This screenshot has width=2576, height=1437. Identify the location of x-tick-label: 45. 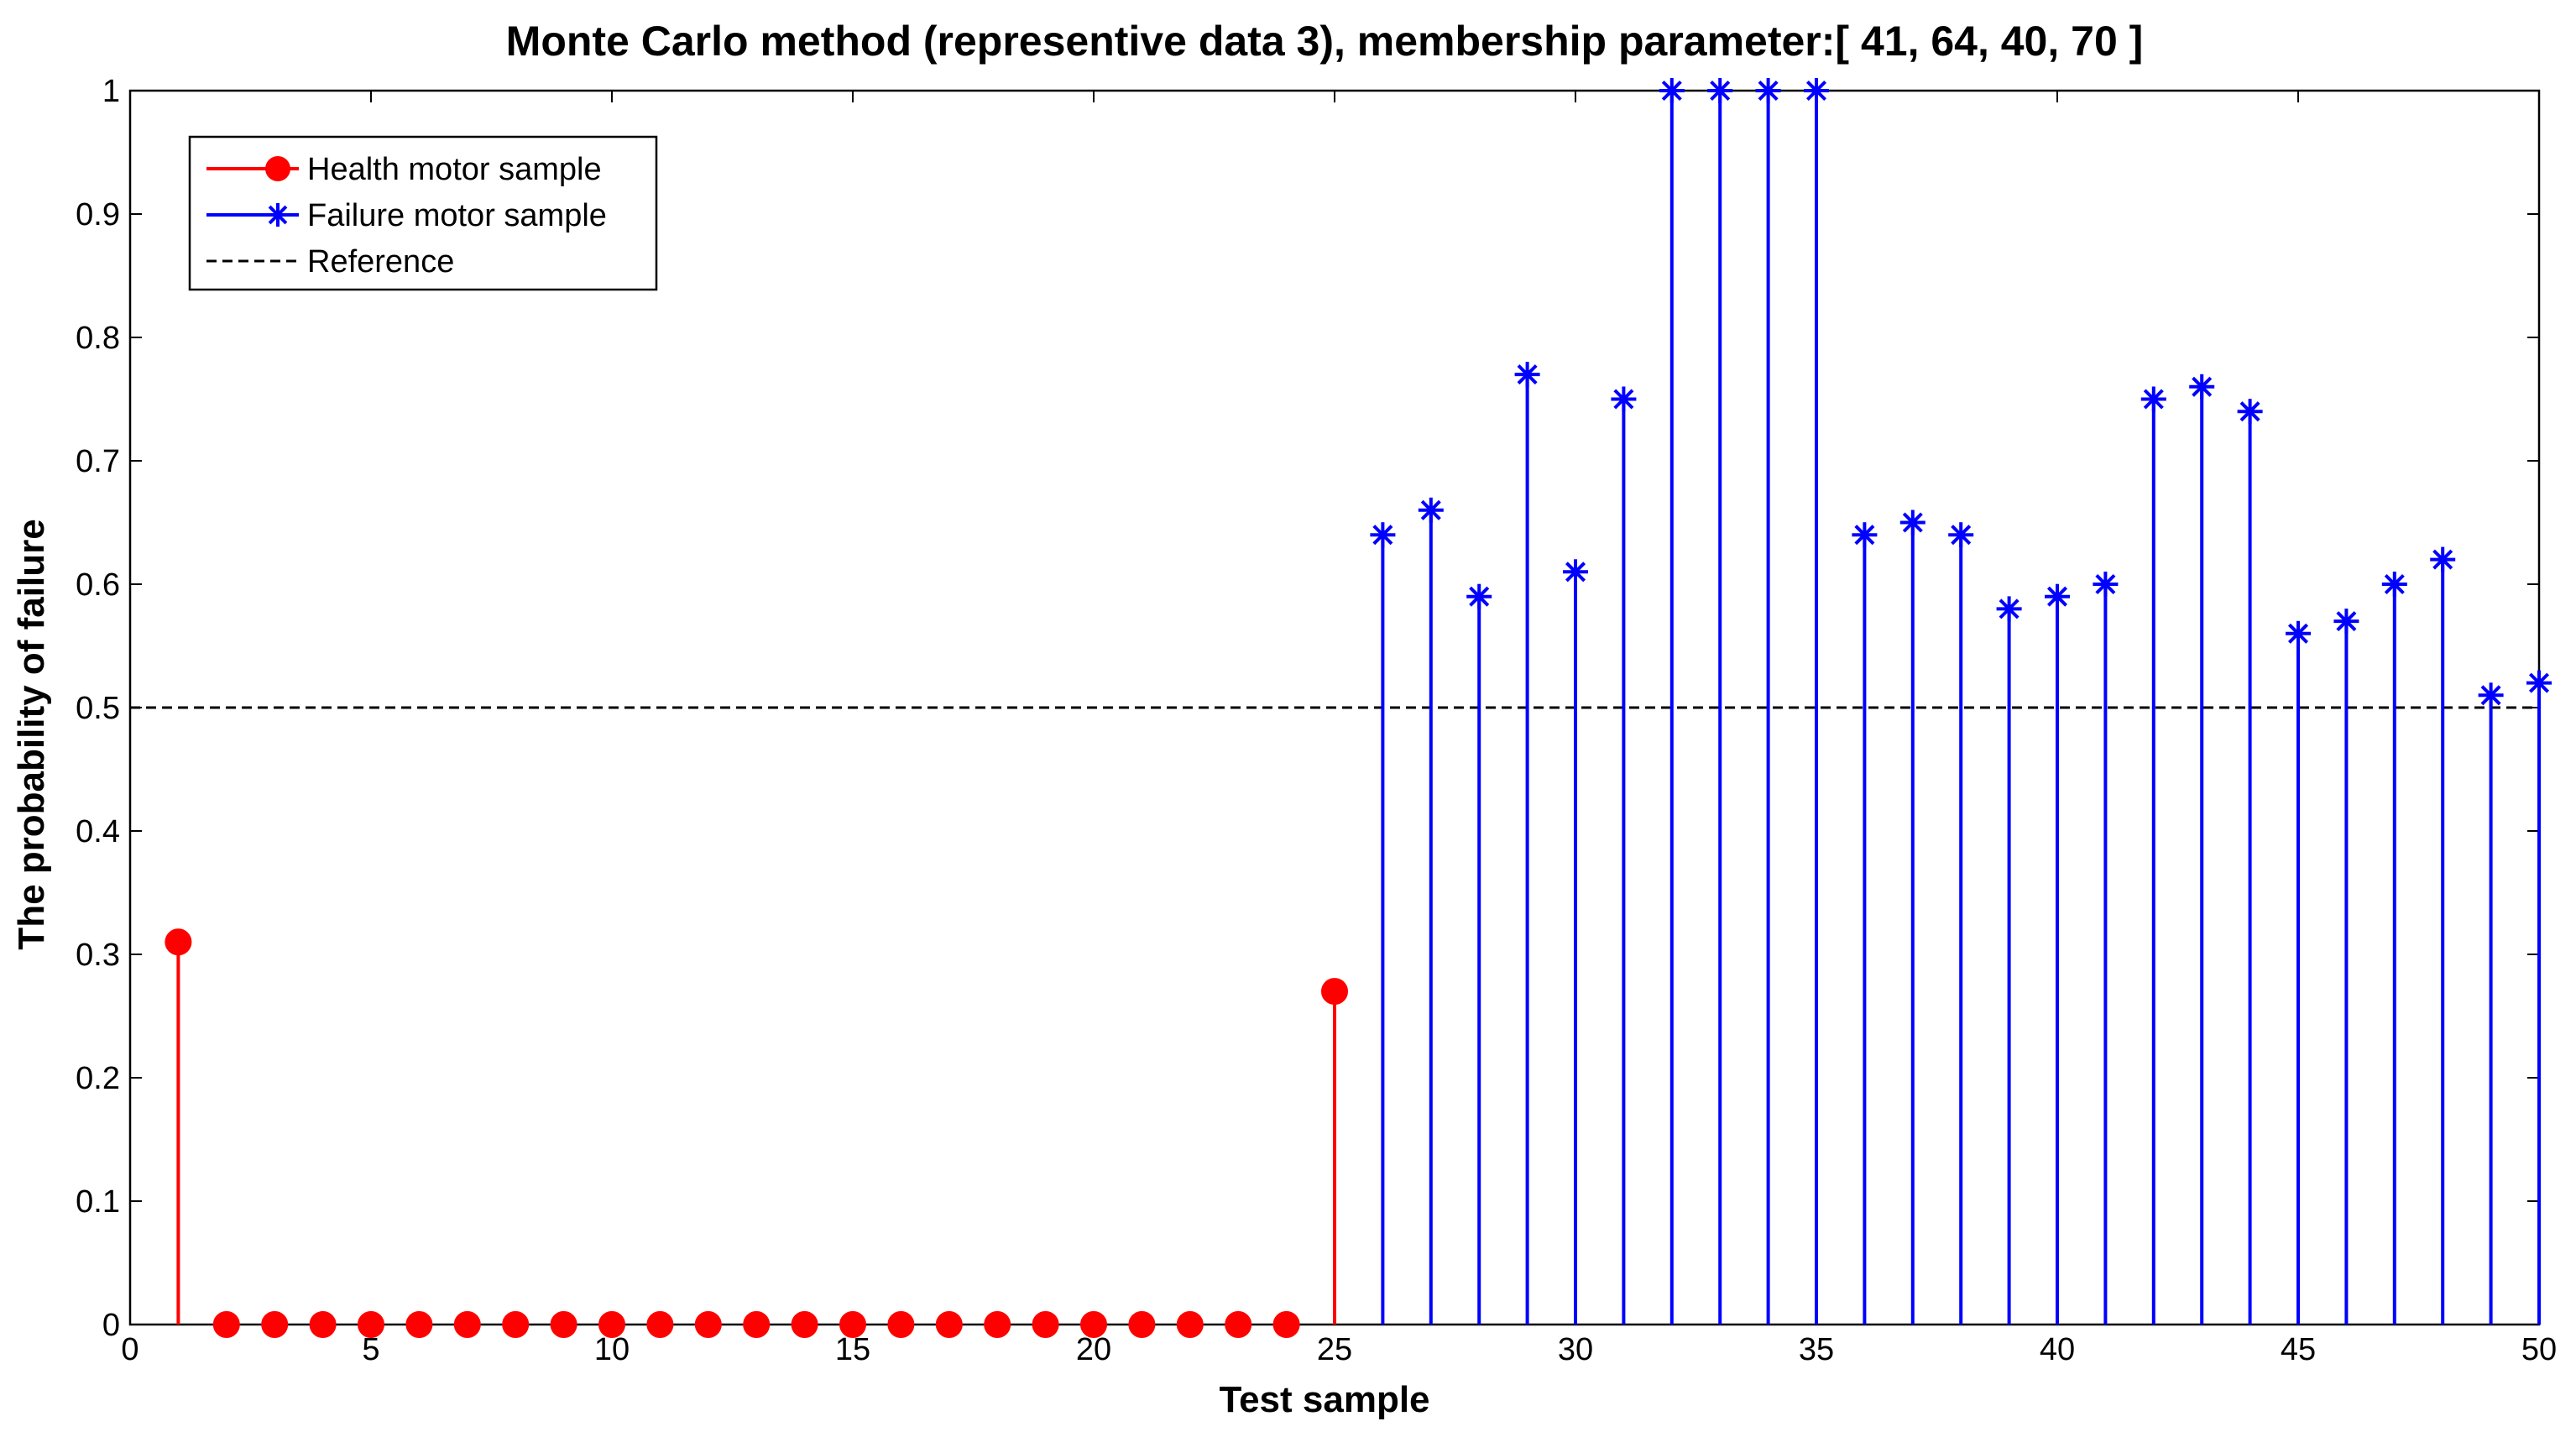
(2298, 1349).